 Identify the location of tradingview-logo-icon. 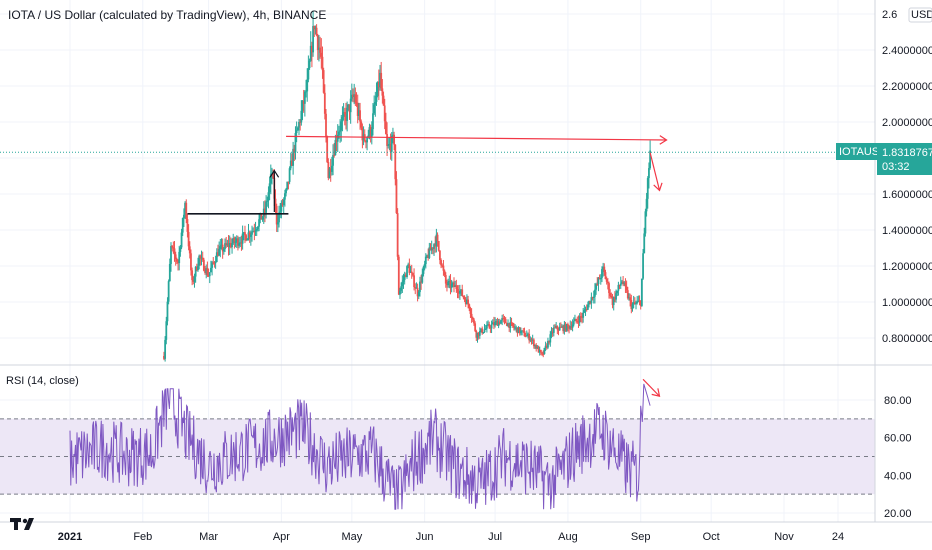
(24, 524).